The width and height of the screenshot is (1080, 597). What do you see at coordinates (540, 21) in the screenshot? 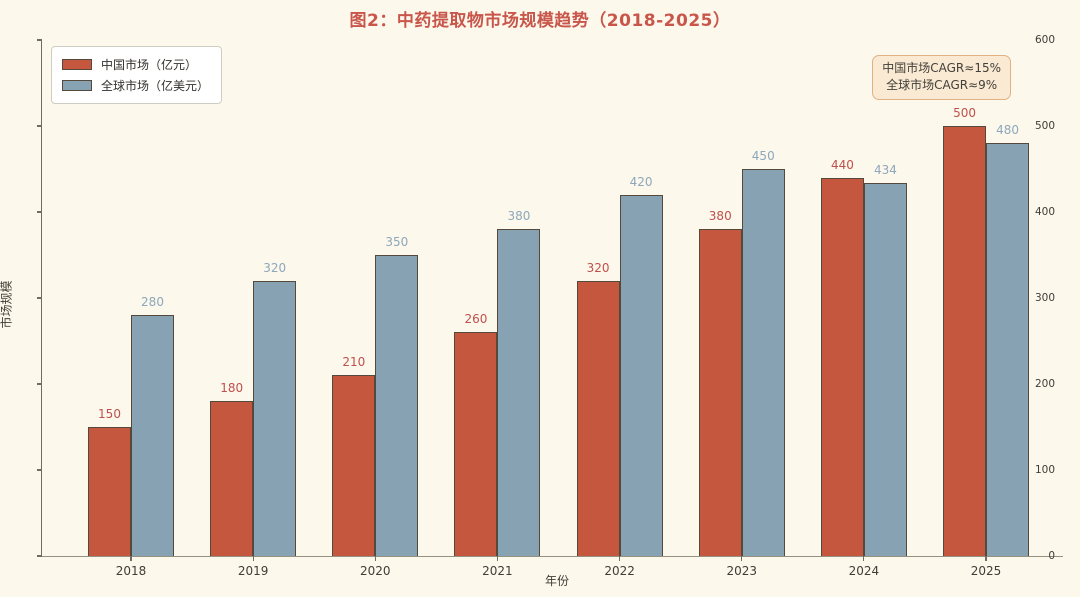
I see `chart-title: 图2：中药提取物市场规模趋势（2018-2025）` at bounding box center [540, 21].